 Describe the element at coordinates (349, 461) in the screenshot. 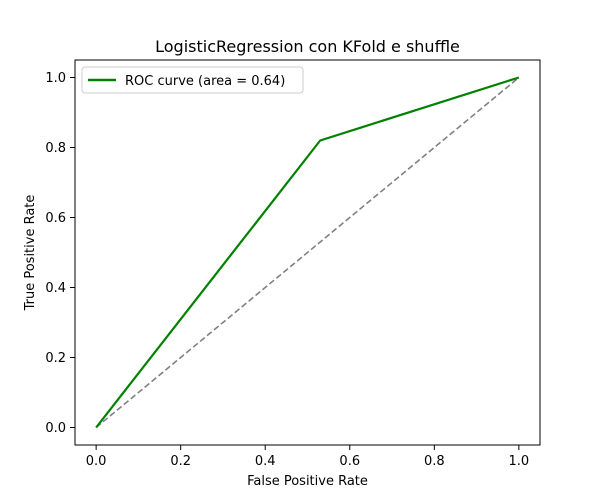

I see `x-tick-label: 0.6` at that location.